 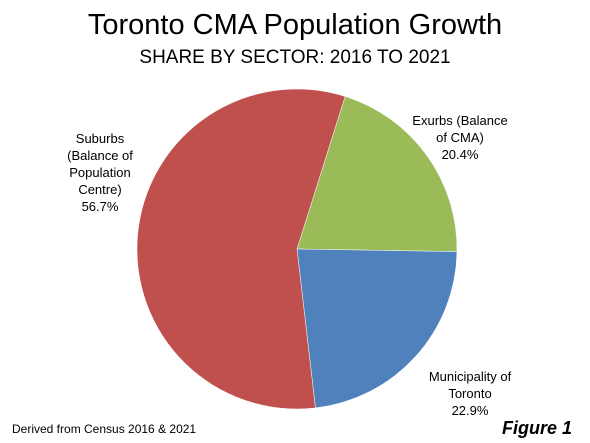 What do you see at coordinates (536, 428) in the screenshot?
I see `figure-number: Figure 1` at bounding box center [536, 428].